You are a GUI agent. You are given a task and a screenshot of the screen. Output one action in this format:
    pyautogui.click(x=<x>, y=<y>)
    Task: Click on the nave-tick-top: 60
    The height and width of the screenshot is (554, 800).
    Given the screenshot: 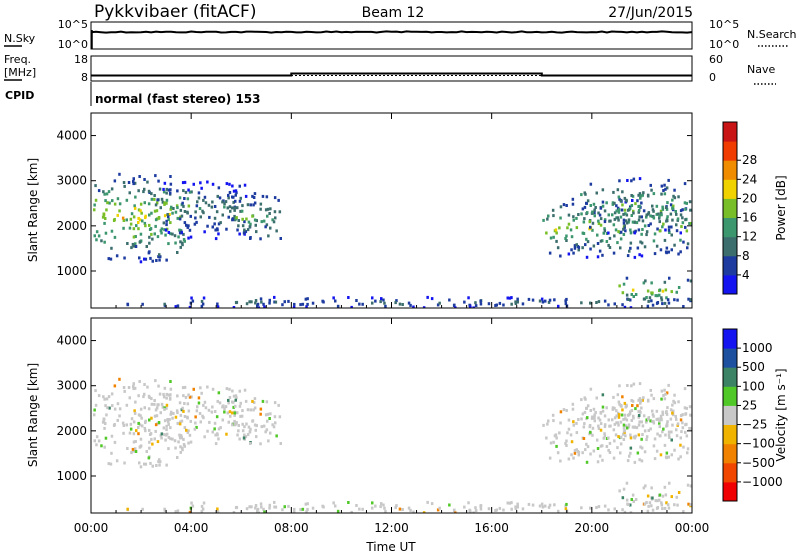 What is the action you would take?
    pyautogui.click(x=716, y=59)
    